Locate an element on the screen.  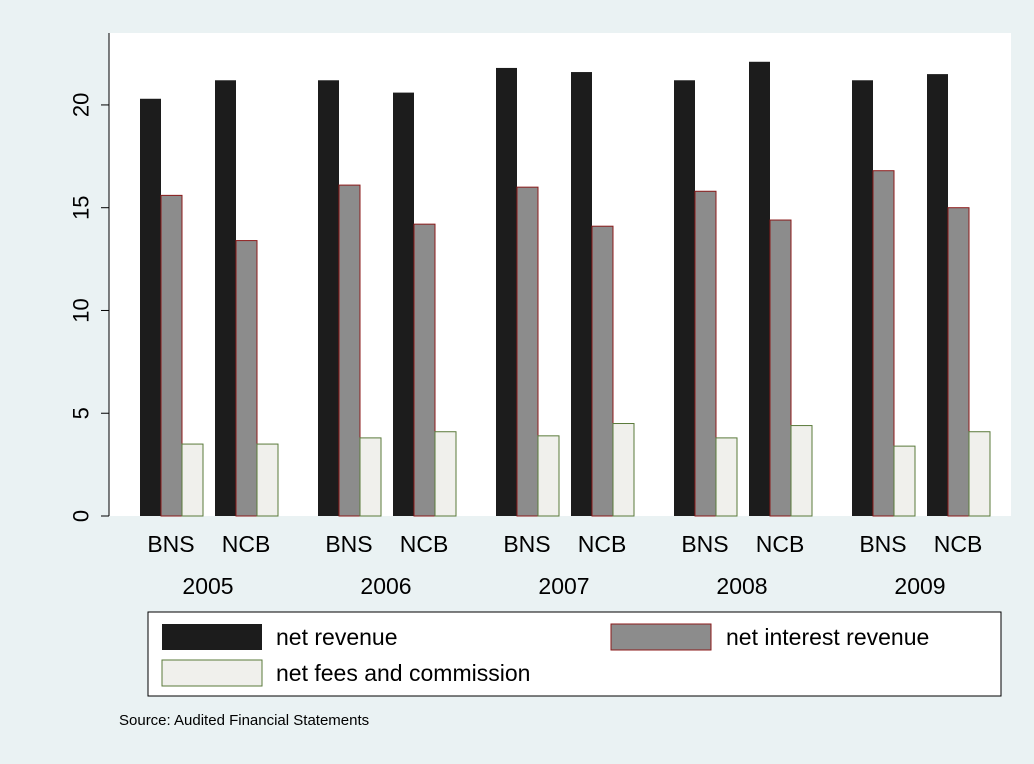
x-group-label: 2005 is located at coordinates (207, 586).